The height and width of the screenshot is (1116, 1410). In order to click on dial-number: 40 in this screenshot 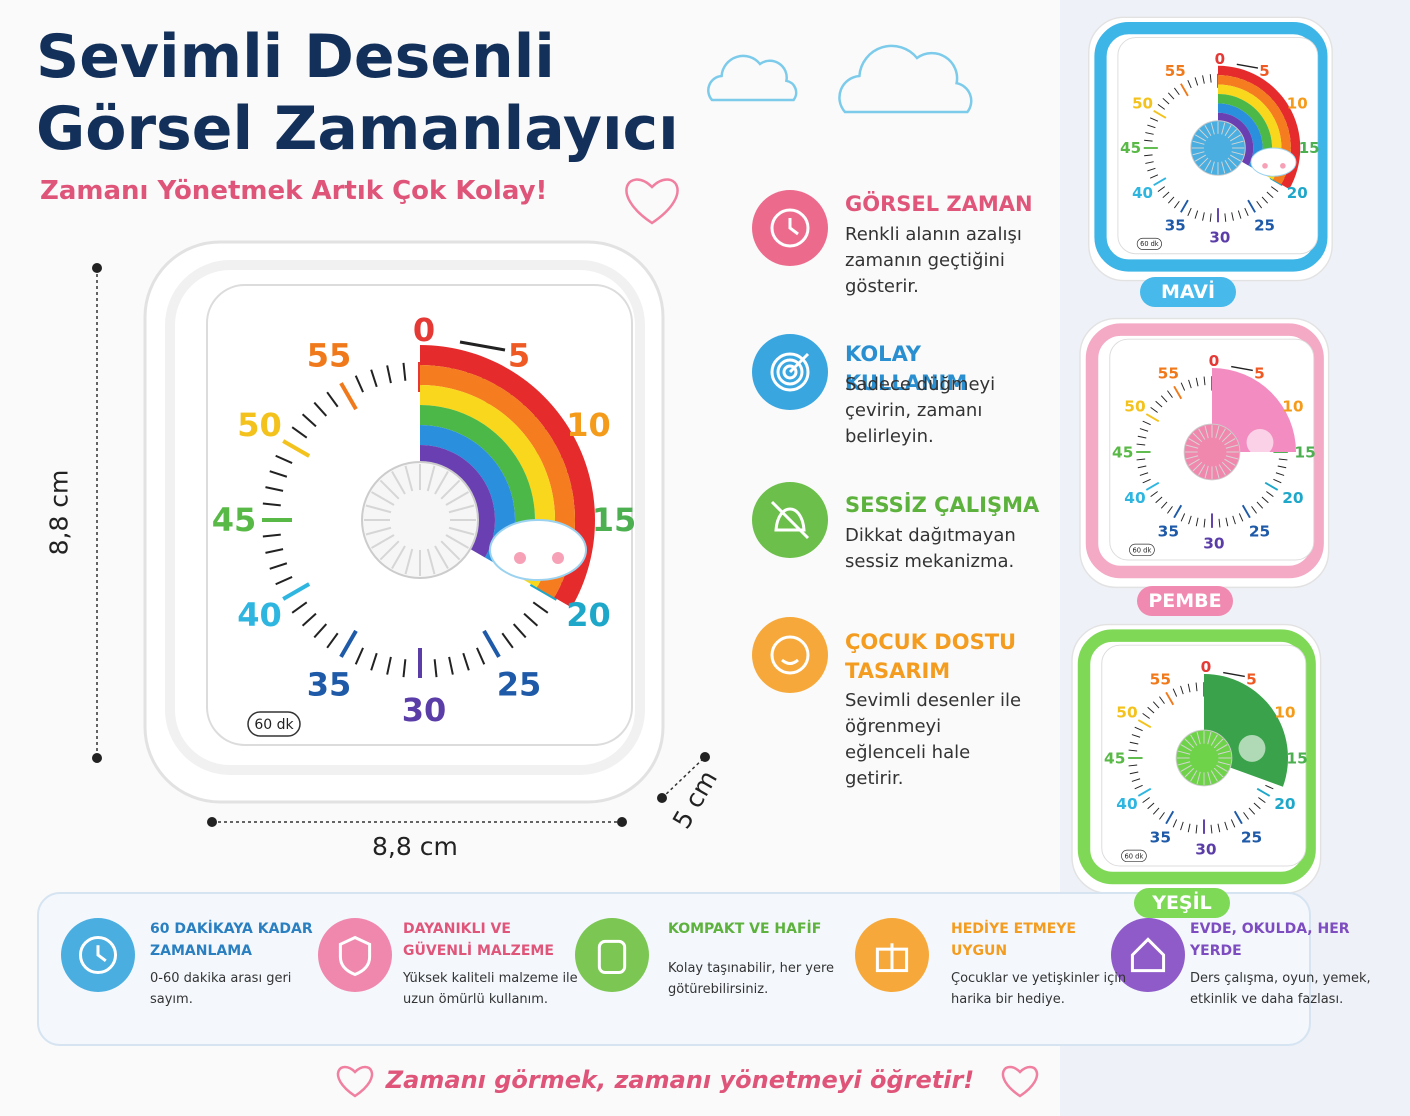, I will do `click(1142, 193)`.